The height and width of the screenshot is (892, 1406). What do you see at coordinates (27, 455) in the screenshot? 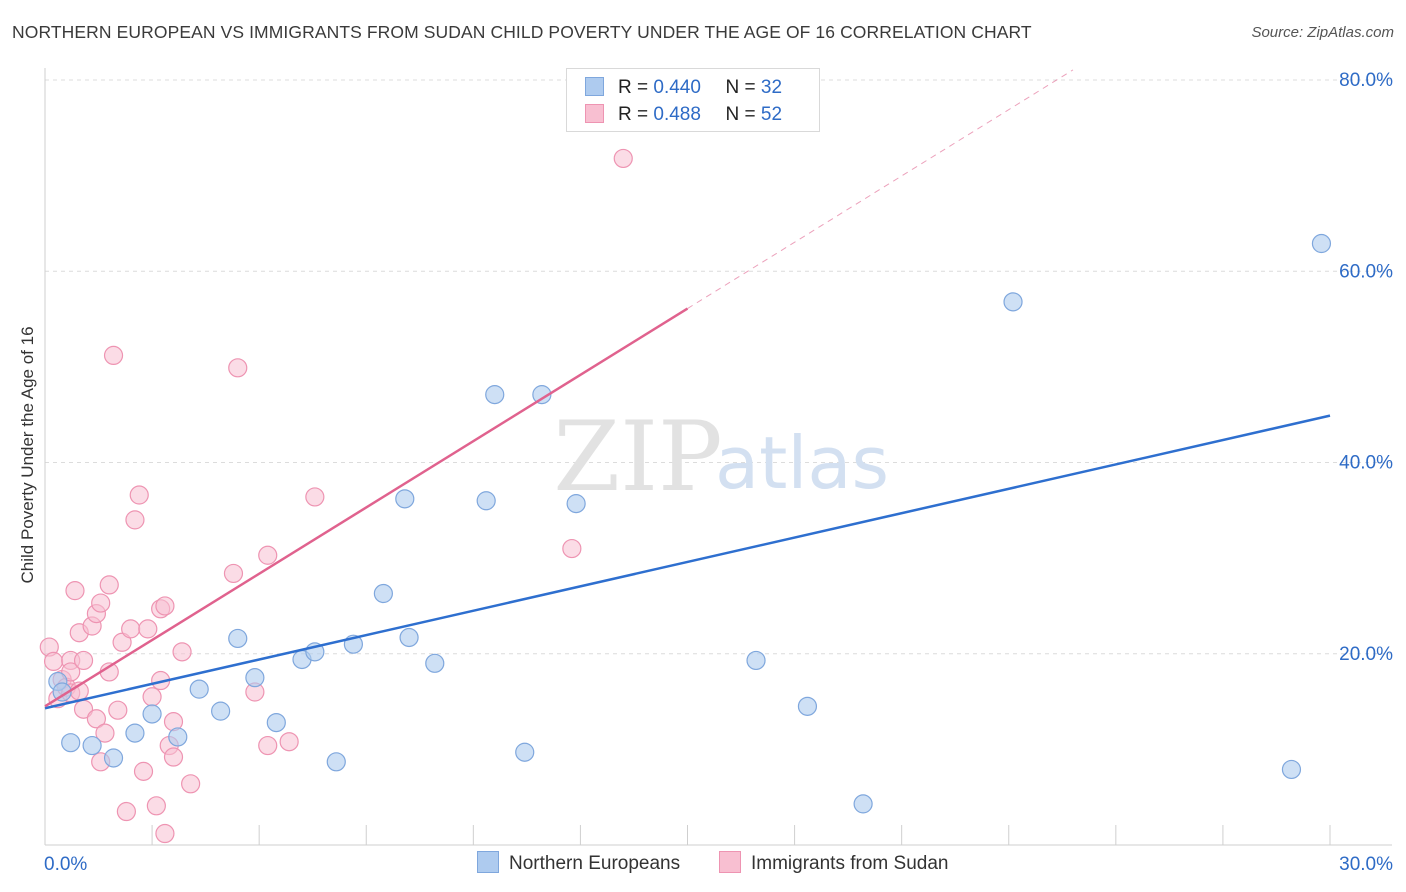
I see `y-axis-title: Child Poverty Under the Age of 16` at bounding box center [27, 455].